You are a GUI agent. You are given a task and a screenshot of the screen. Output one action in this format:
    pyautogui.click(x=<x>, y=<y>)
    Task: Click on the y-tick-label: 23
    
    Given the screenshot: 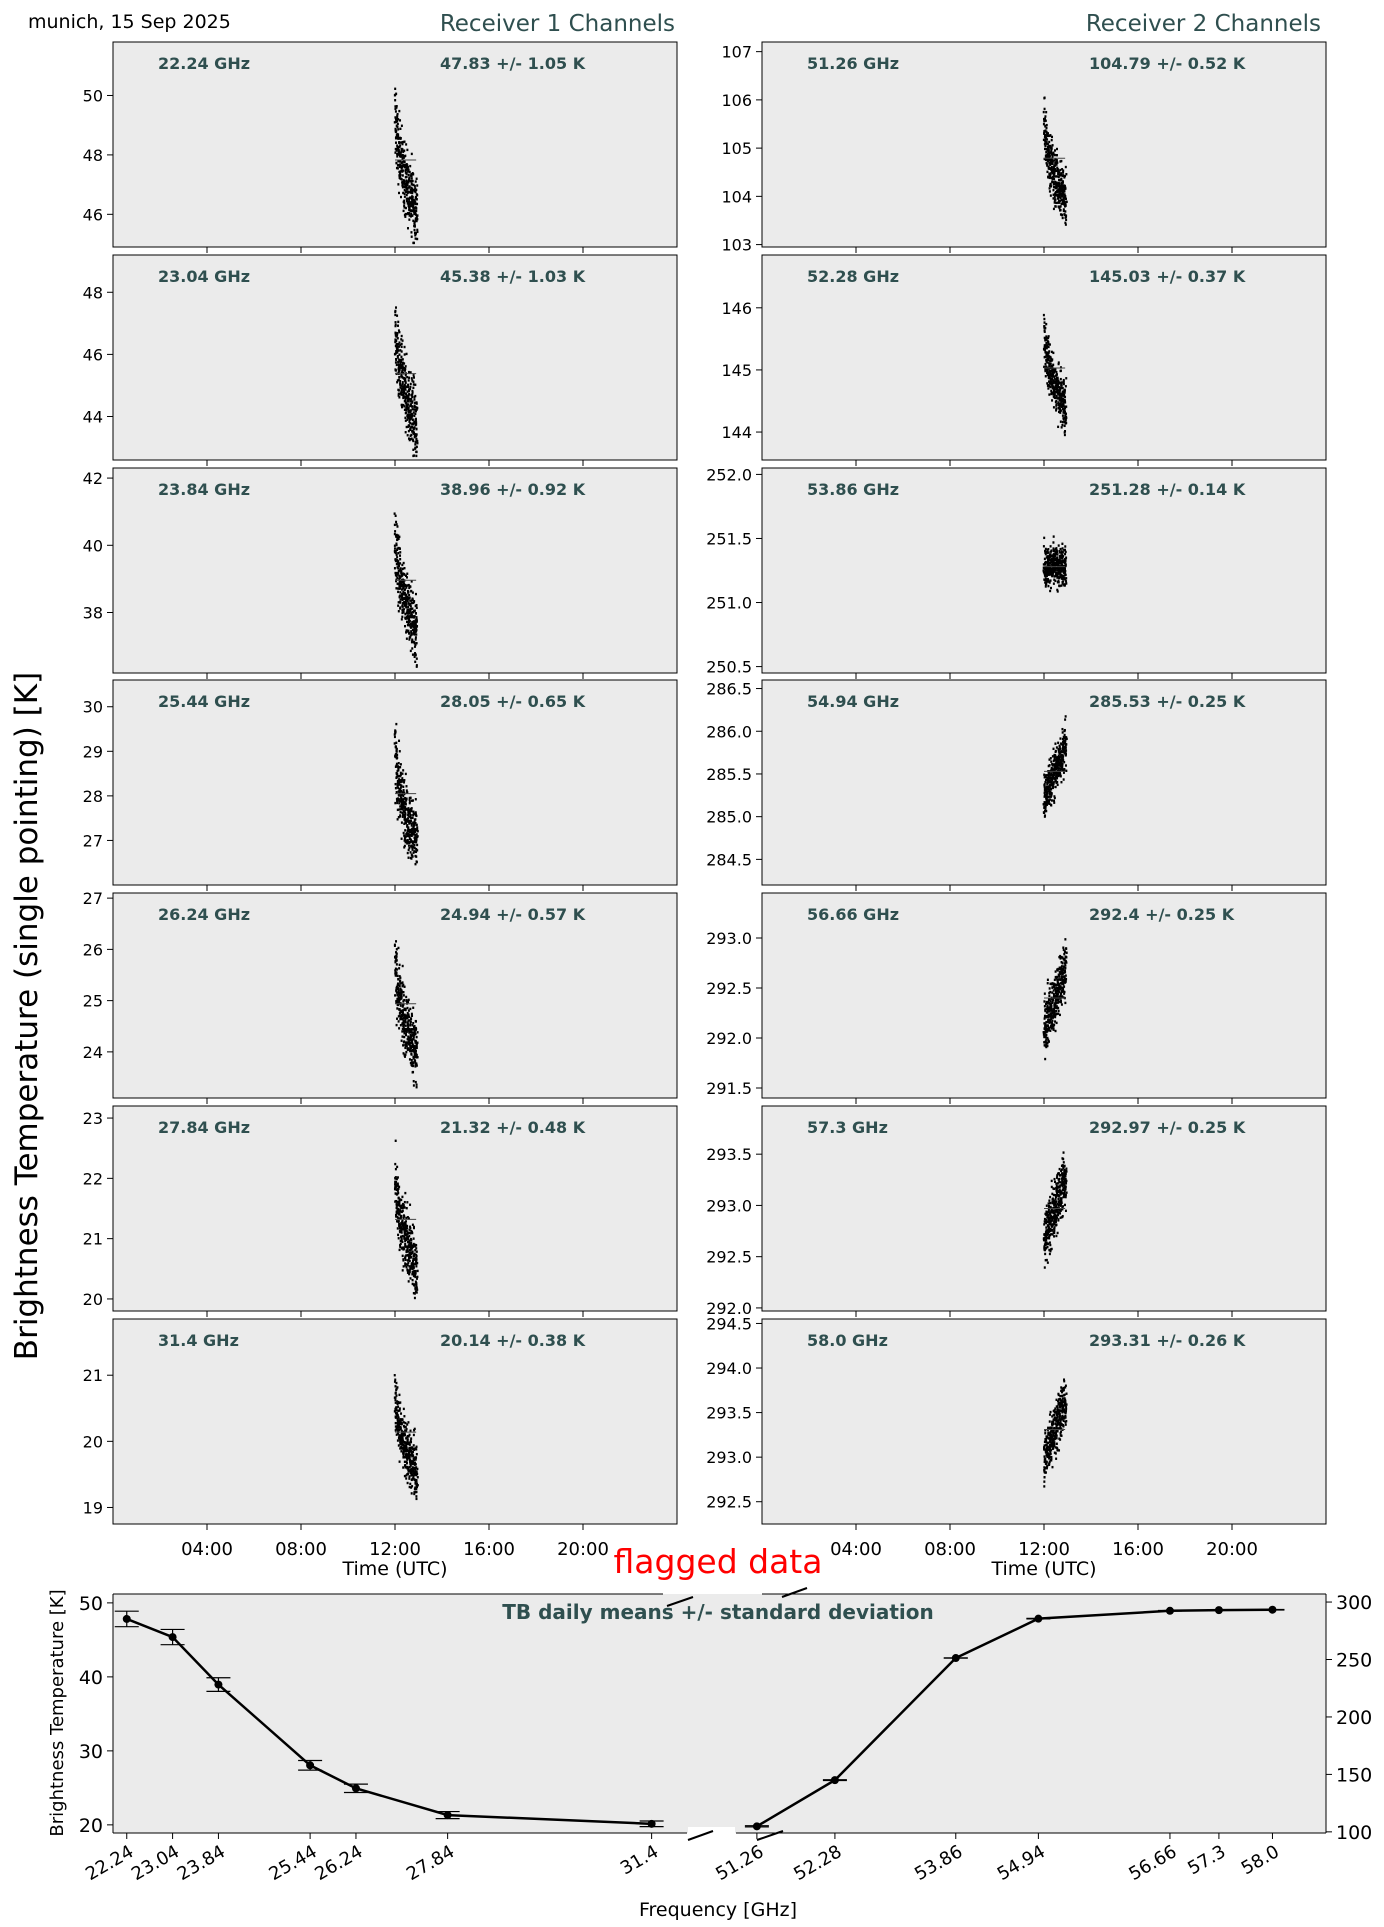 What is the action you would take?
    pyautogui.click(x=93, y=1118)
    